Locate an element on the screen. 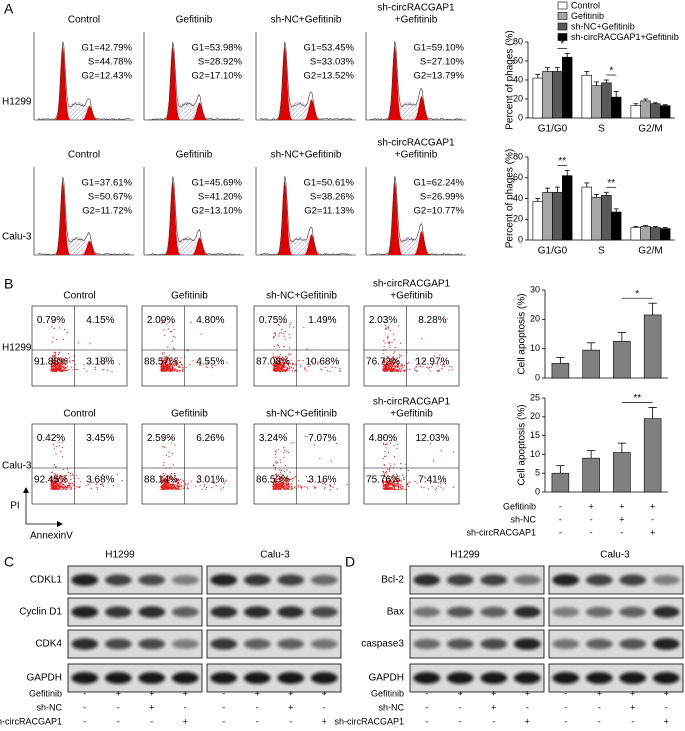 This screenshot has height=731, width=685. phase-stat: G1=53.98% is located at coordinates (217, 48).